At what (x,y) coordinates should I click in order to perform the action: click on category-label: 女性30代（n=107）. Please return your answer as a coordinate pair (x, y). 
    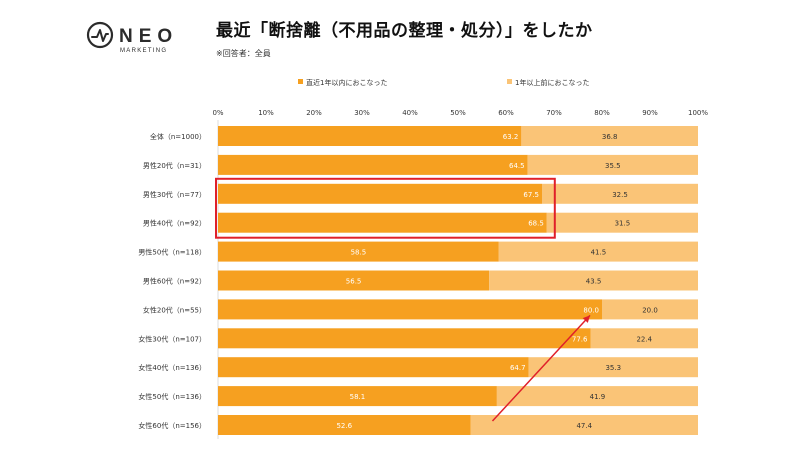
    Looking at the image, I should click on (172, 338).